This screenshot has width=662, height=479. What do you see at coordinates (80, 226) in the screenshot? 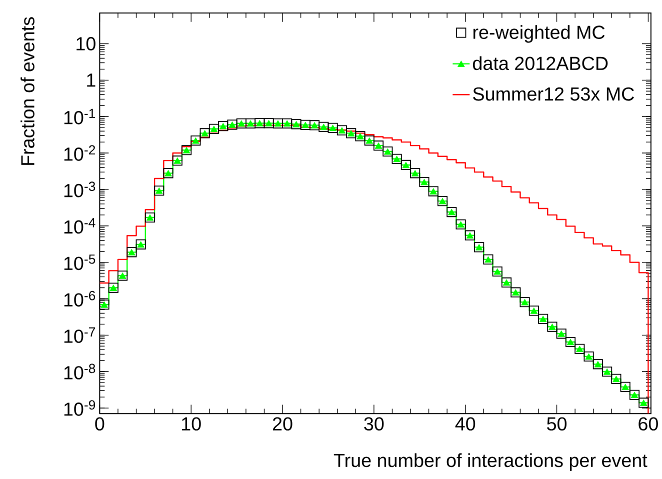
I see `y-tick-label: 10$^{-4}$` at bounding box center [80, 226].